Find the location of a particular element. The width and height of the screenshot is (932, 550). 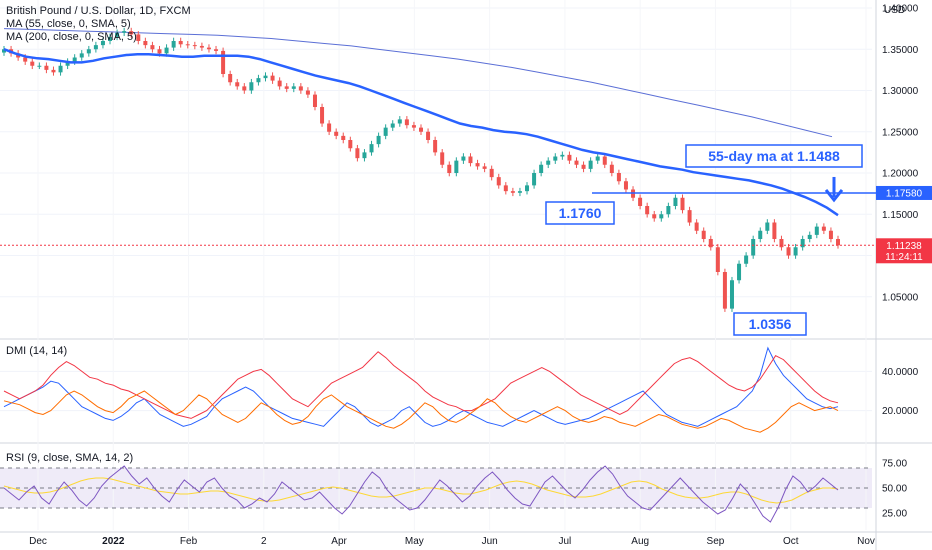

level-tag: 1.17580 is located at coordinates (904, 192).